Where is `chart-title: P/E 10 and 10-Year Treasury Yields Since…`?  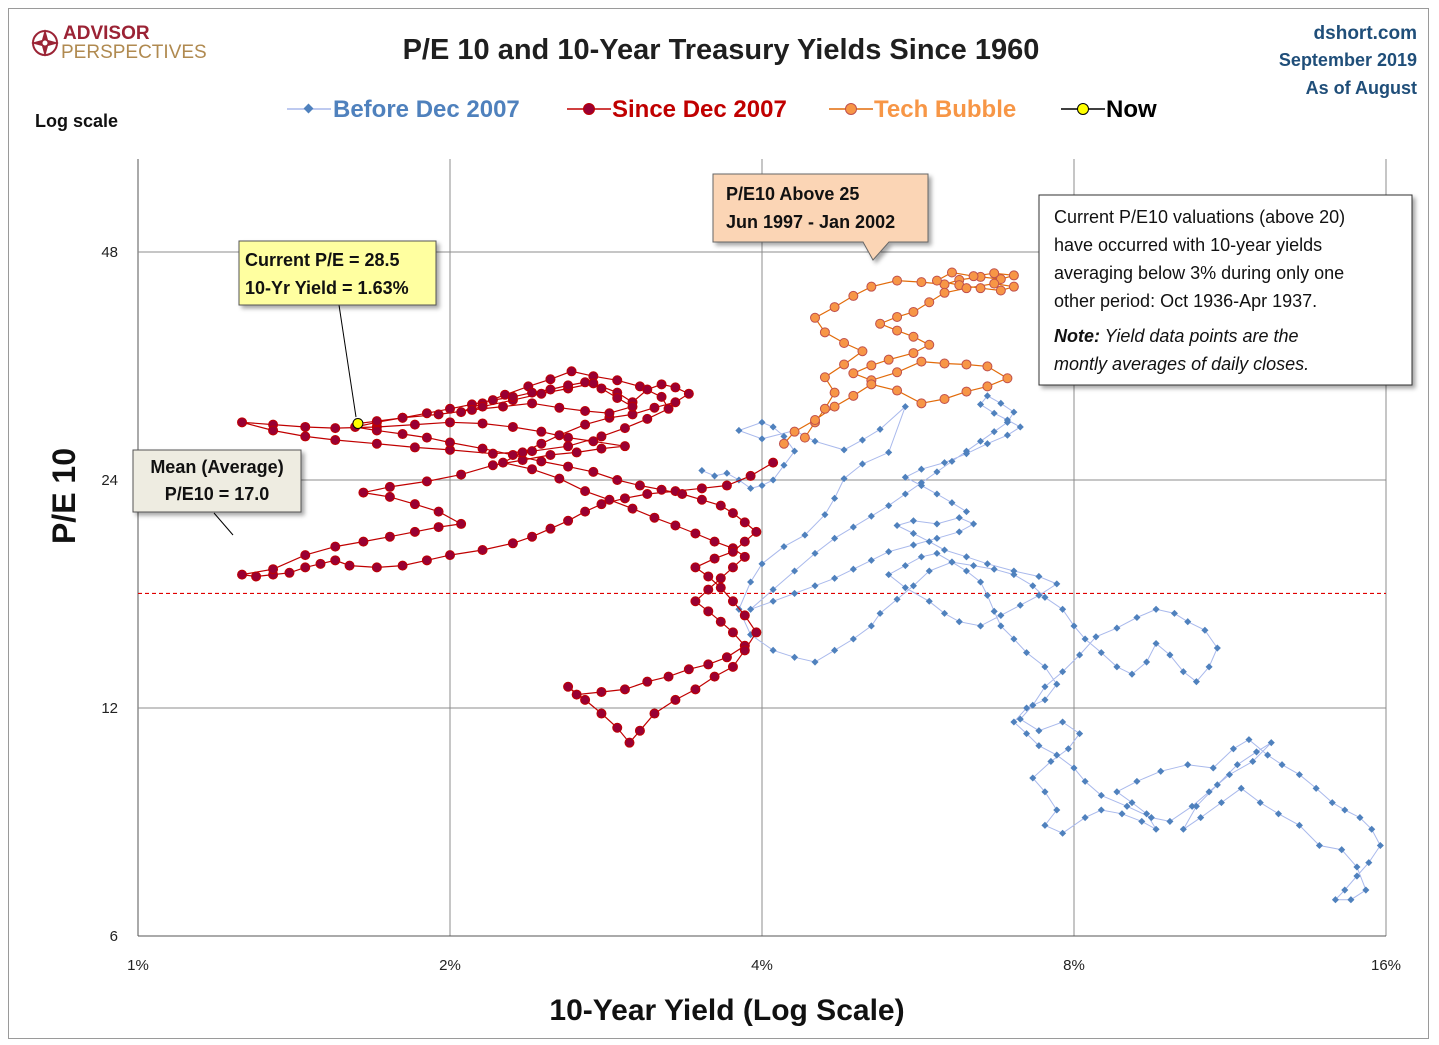
chart-title: P/E 10 and 10-Year Treasury Yields Since… is located at coordinates (721, 50).